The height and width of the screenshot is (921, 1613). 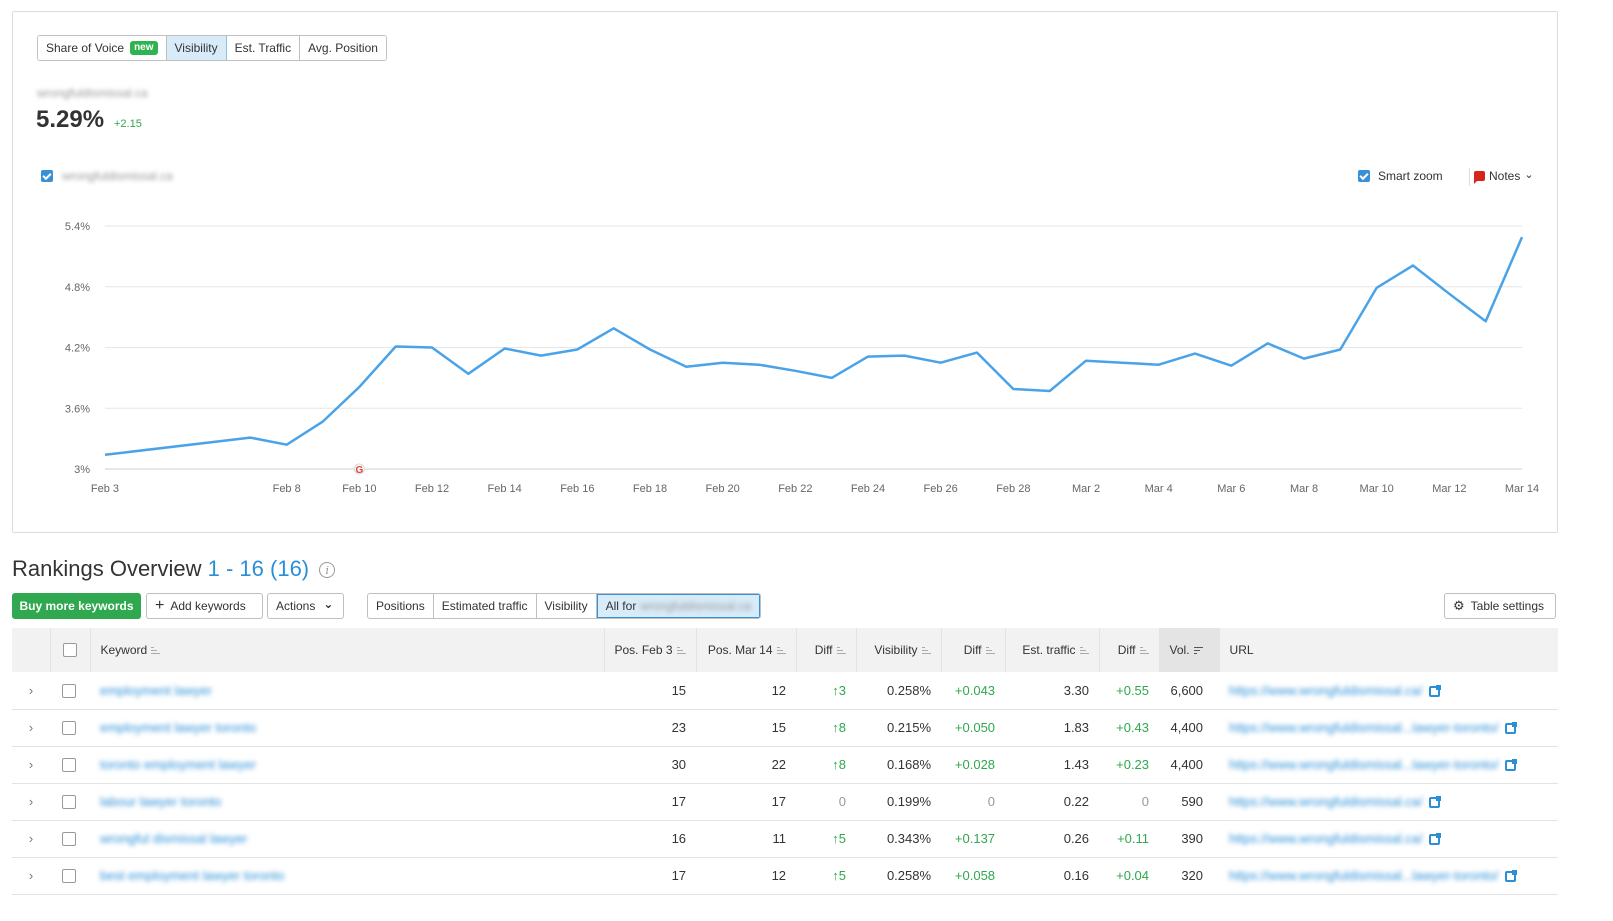 I want to click on header-url: URL, so click(x=1388, y=650).